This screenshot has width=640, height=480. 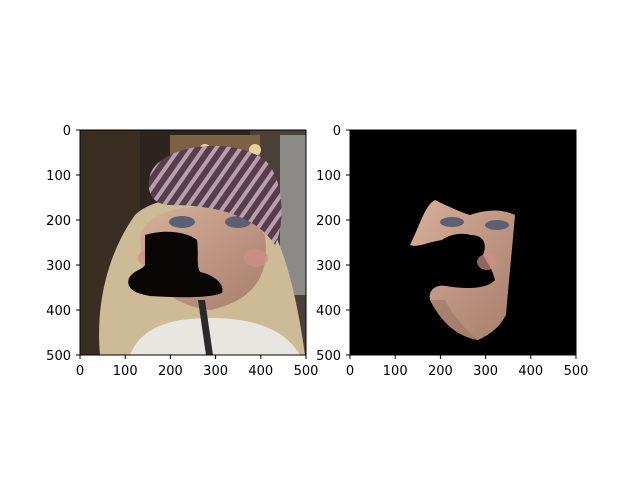 I want to click on left-y-tick-label: 200, so click(x=58, y=221).